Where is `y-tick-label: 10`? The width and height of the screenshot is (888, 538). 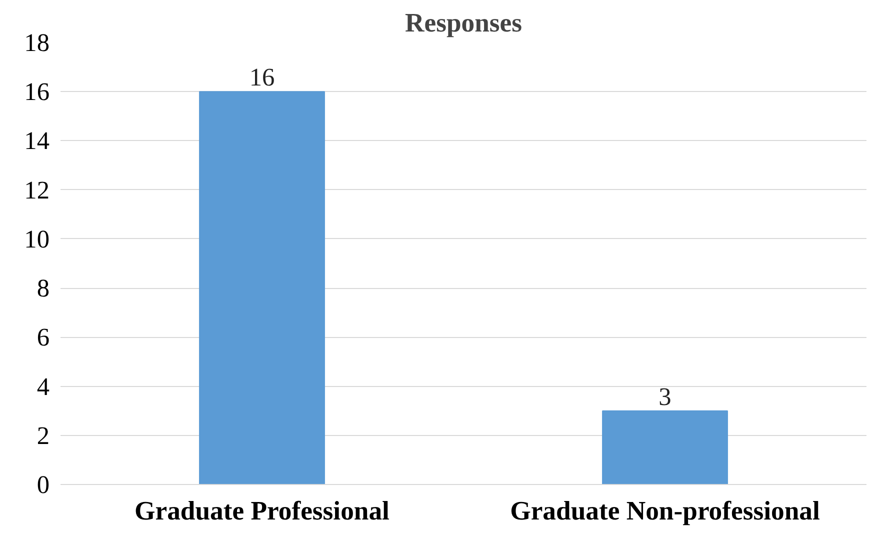 y-tick-label: 10 is located at coordinates (37, 239).